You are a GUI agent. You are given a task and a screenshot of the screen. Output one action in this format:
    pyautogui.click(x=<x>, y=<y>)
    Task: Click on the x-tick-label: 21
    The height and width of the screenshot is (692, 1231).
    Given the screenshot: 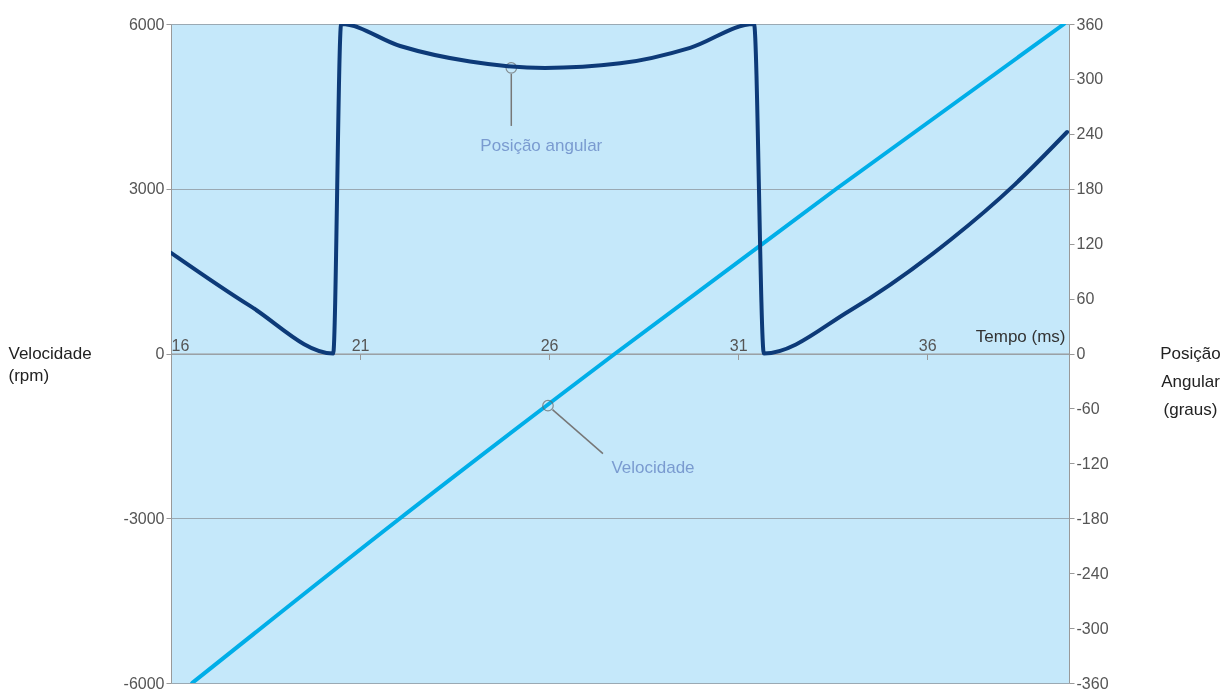 What is the action you would take?
    pyautogui.click(x=360, y=345)
    